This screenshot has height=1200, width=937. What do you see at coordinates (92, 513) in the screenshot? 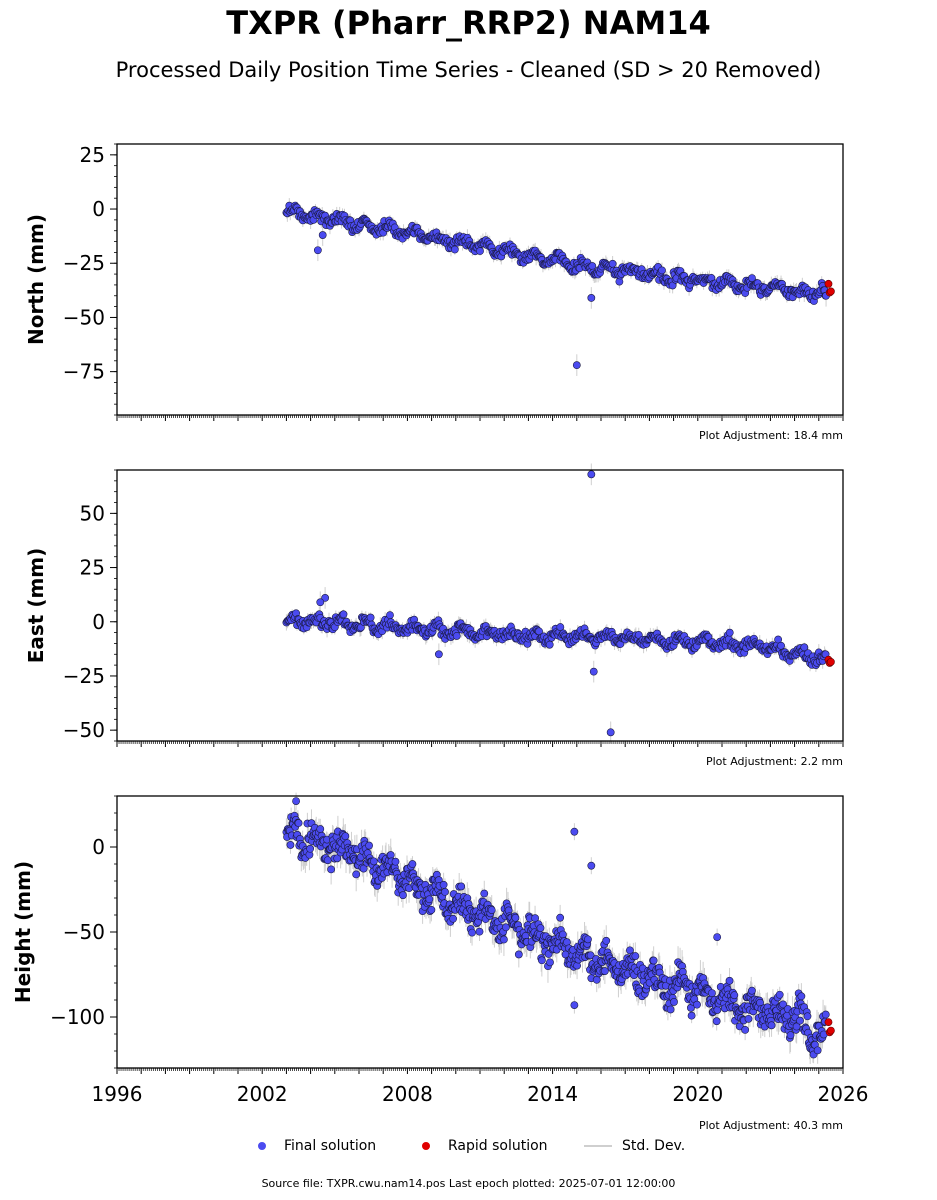
I see `east-y-tick-label: 50` at bounding box center [92, 513].